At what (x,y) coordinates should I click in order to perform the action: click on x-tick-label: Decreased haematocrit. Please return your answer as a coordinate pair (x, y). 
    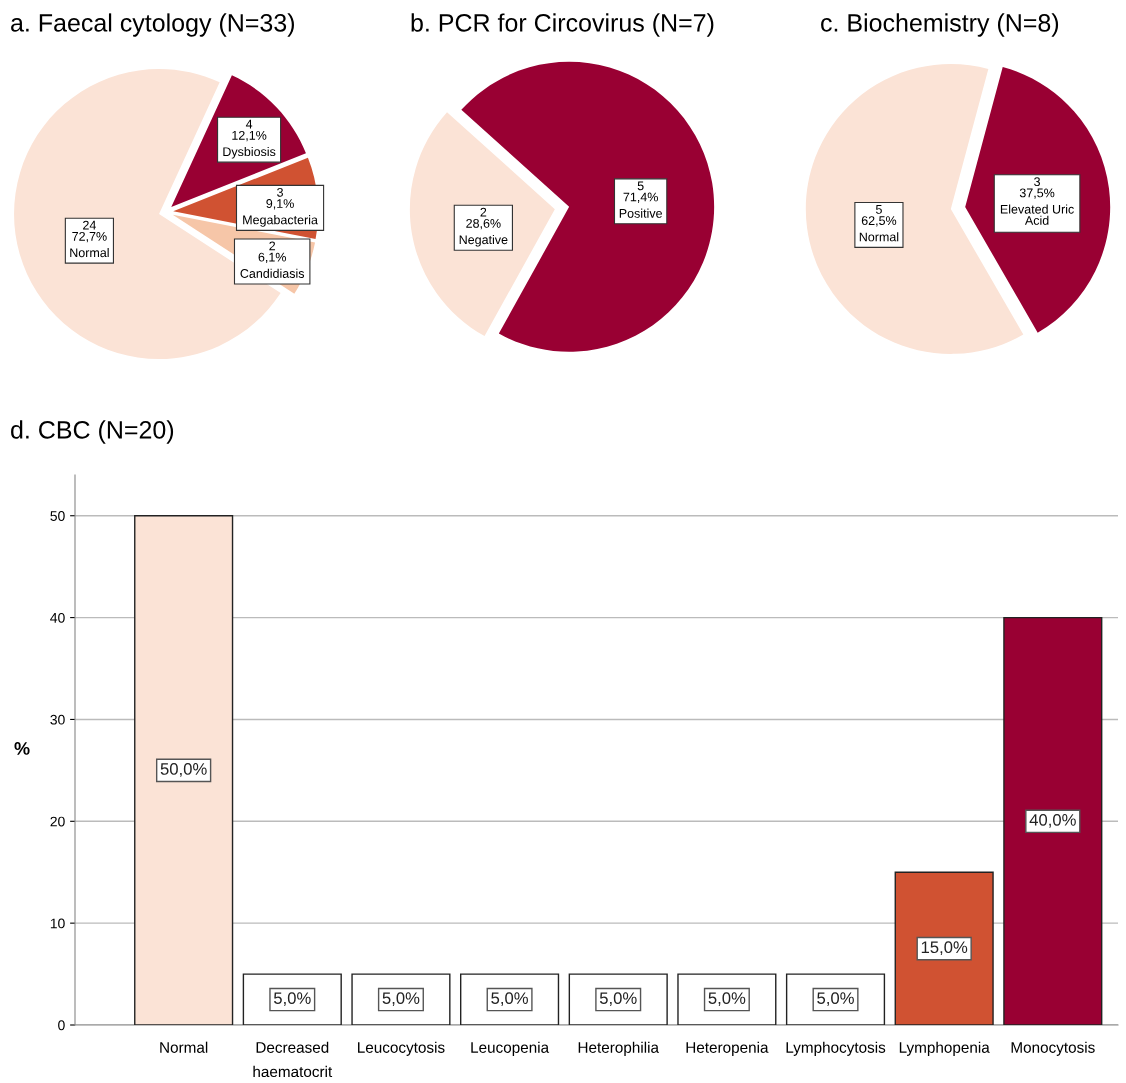
    Looking at the image, I should click on (293, 1059).